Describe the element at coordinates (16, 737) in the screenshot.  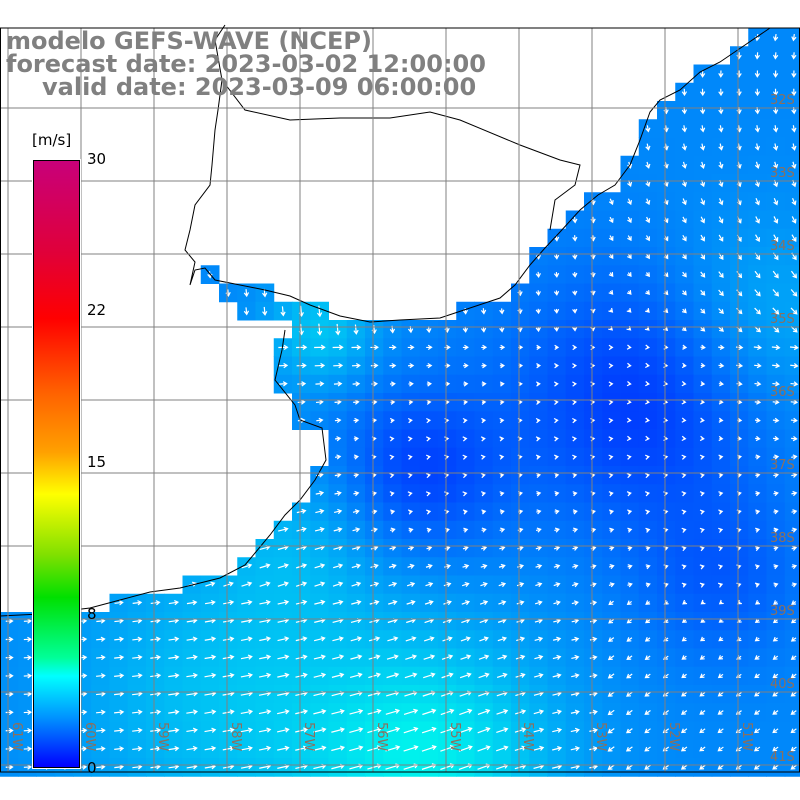
I see `longitude-label: 61W` at that location.